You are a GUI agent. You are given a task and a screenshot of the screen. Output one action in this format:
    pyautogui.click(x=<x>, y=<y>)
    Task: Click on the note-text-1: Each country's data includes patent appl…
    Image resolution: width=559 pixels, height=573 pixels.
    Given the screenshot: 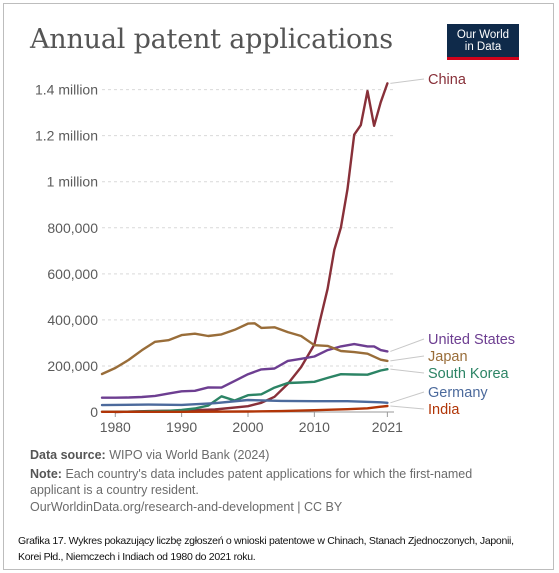 What is the action you would take?
    pyautogui.click(x=269, y=474)
    